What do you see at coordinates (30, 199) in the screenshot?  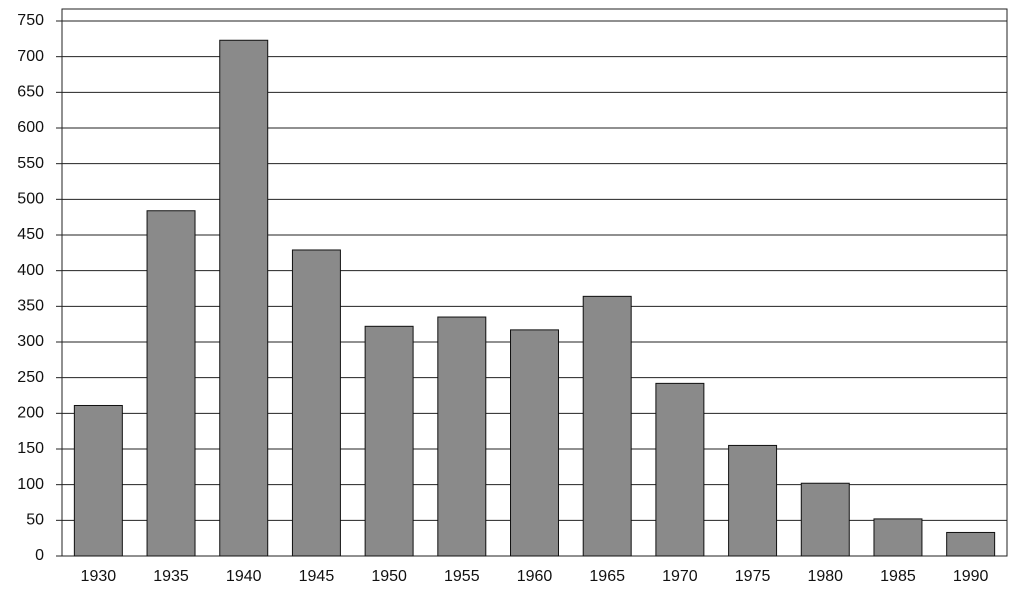 I see `y-tick-label: 500` at bounding box center [30, 199].